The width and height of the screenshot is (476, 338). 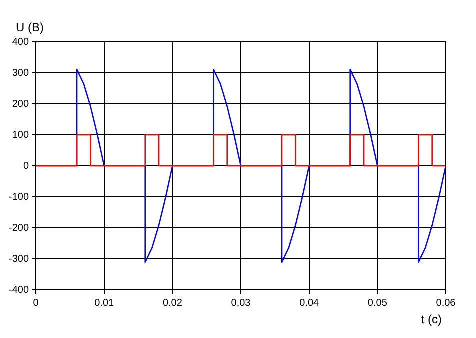 What do you see at coordinates (21, 135) in the screenshot?
I see `y-tick-label: 100` at bounding box center [21, 135].